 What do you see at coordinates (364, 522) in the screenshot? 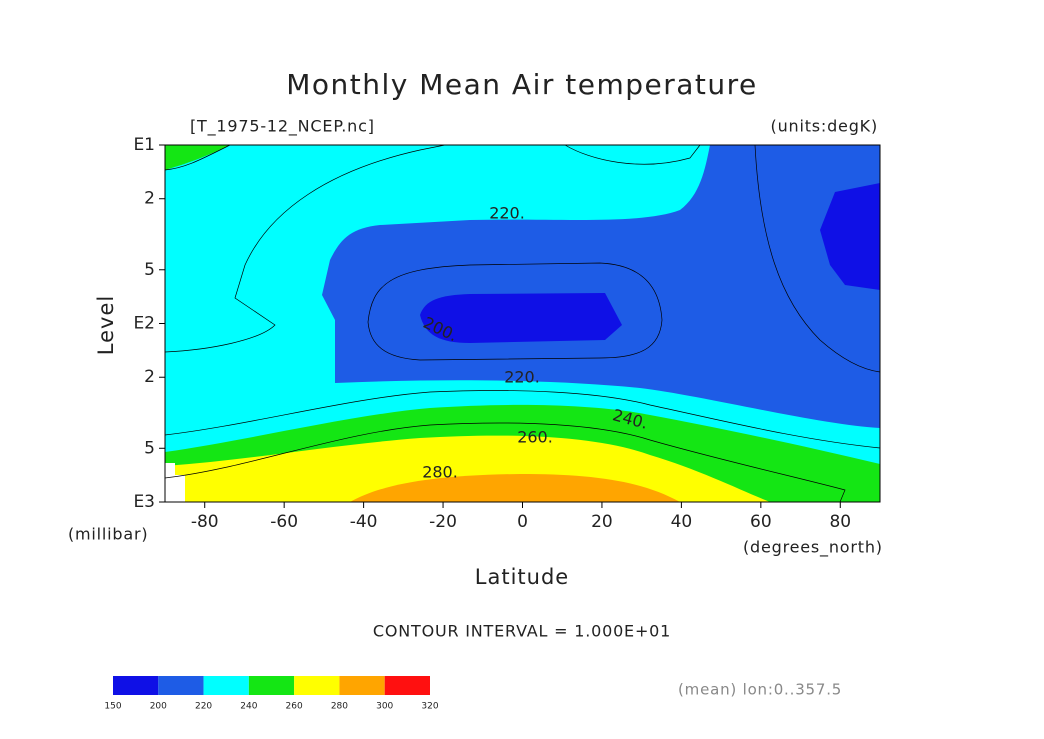
I see `x-tick-label: -40` at bounding box center [364, 522].